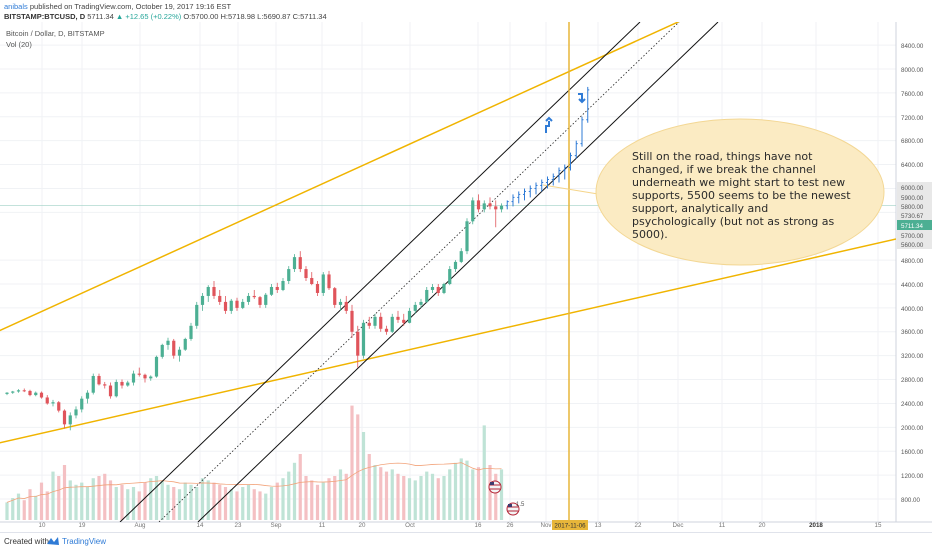 The image size is (932, 551). I want to click on tradingview-logo-icon, so click(53, 541).